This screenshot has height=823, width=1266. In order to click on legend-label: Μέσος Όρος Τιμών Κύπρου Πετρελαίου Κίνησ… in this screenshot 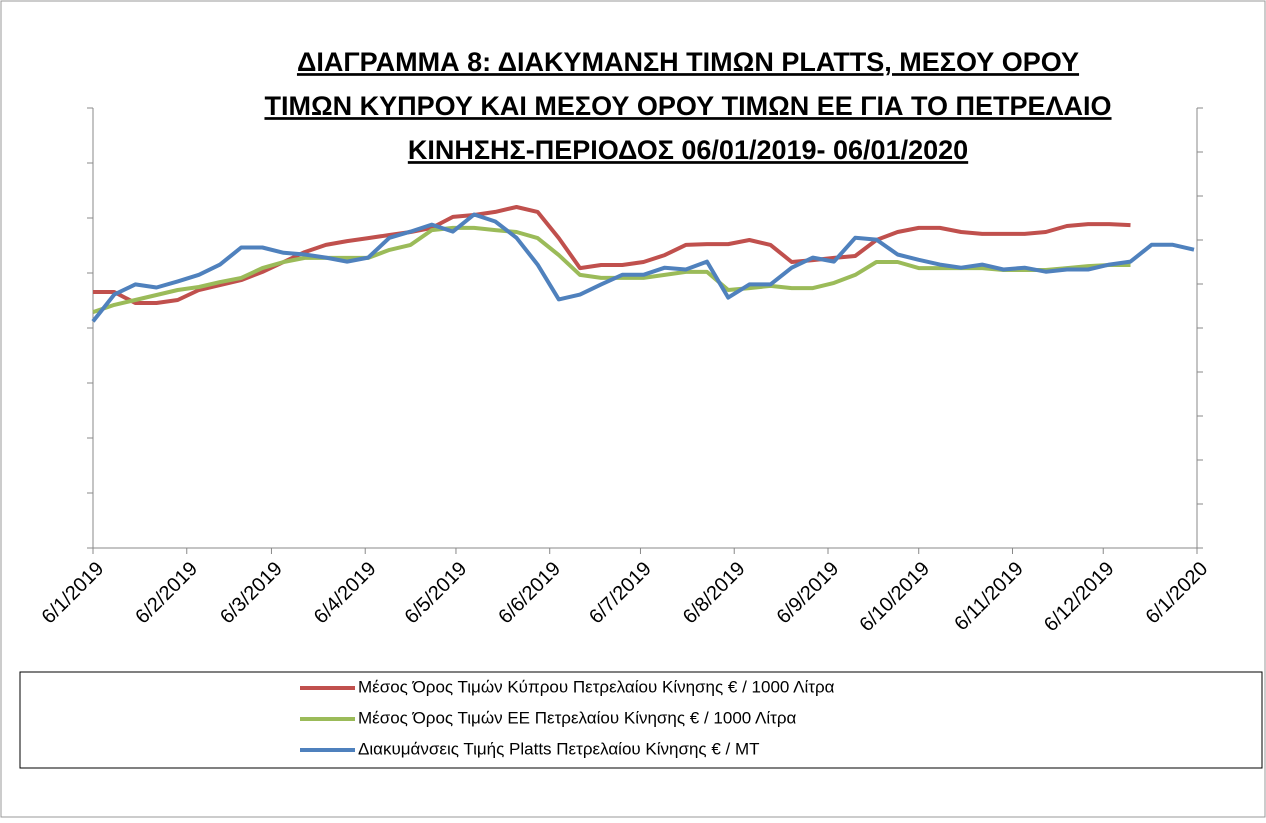, I will do `click(596, 686)`.